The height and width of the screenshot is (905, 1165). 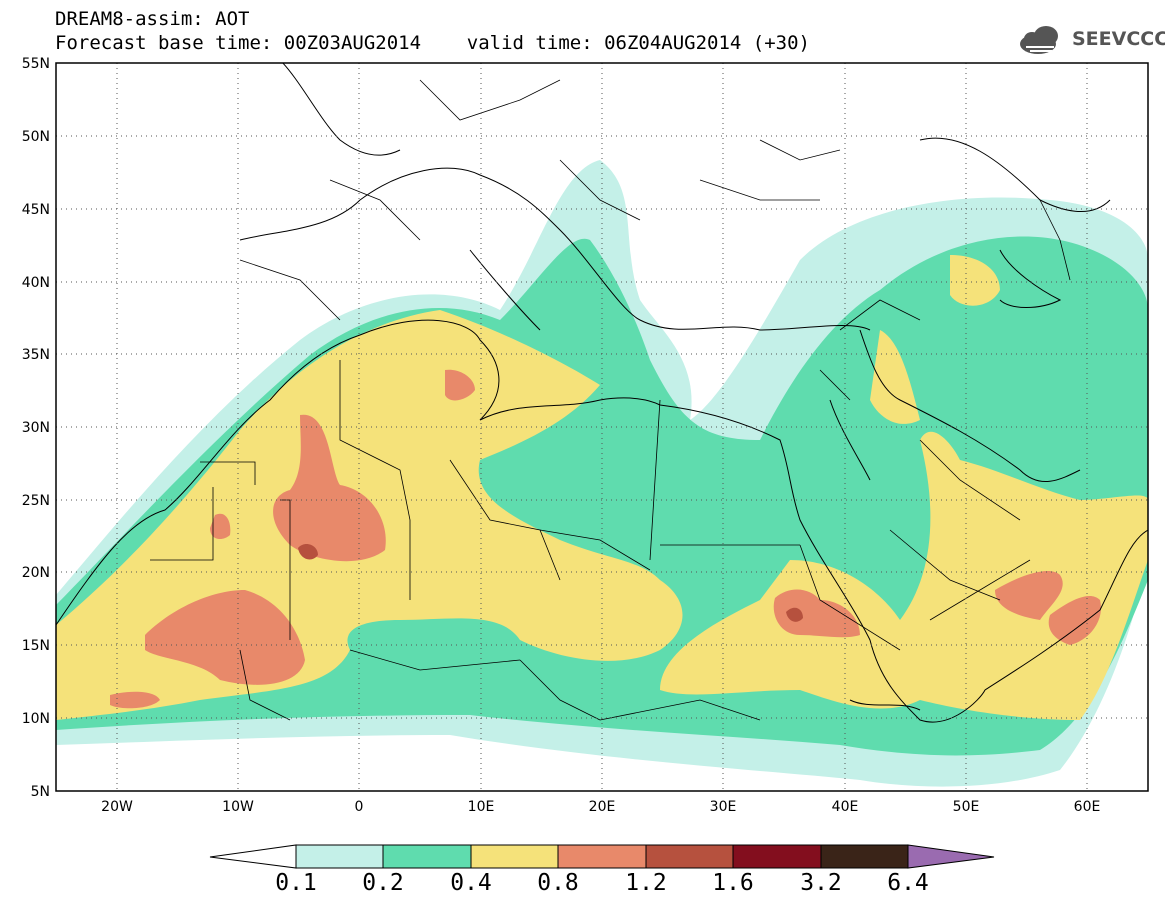 What do you see at coordinates (36, 501) in the screenshot?
I see `lat-tick-label: 25N` at bounding box center [36, 501].